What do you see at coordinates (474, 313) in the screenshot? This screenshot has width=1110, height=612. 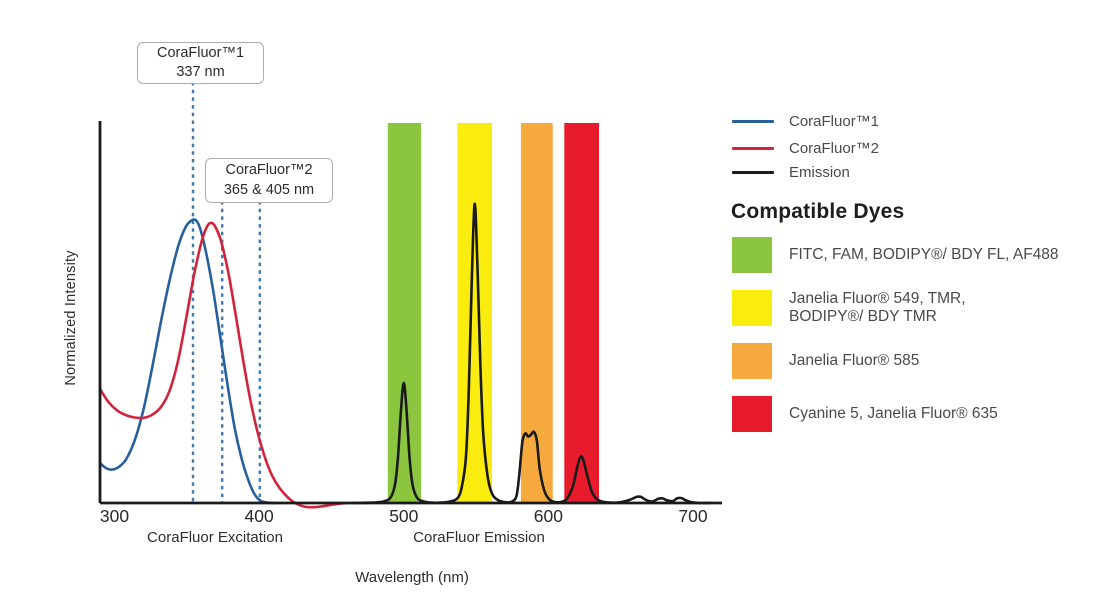 I see `filter-band-yellow` at bounding box center [474, 313].